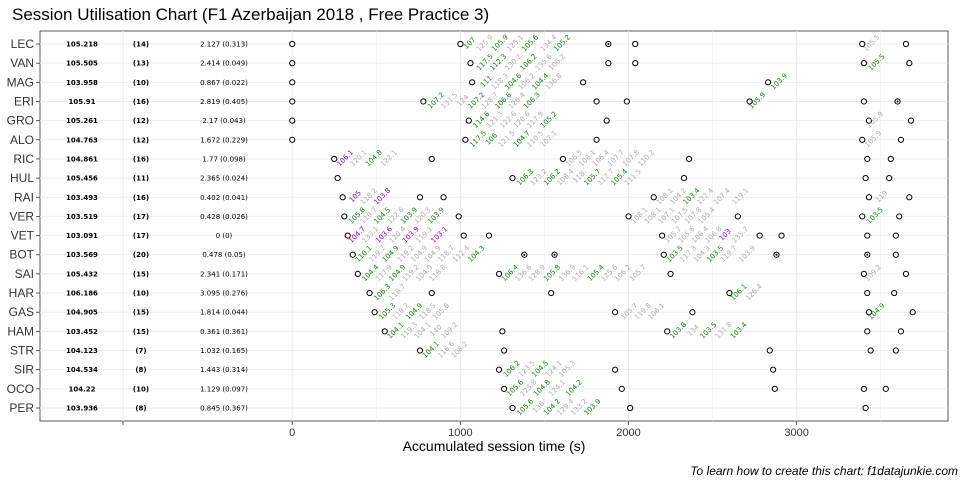 This screenshot has height=480, width=960. Describe the element at coordinates (22, 351) in the screenshot. I see `y-tick-label: STR` at that location.